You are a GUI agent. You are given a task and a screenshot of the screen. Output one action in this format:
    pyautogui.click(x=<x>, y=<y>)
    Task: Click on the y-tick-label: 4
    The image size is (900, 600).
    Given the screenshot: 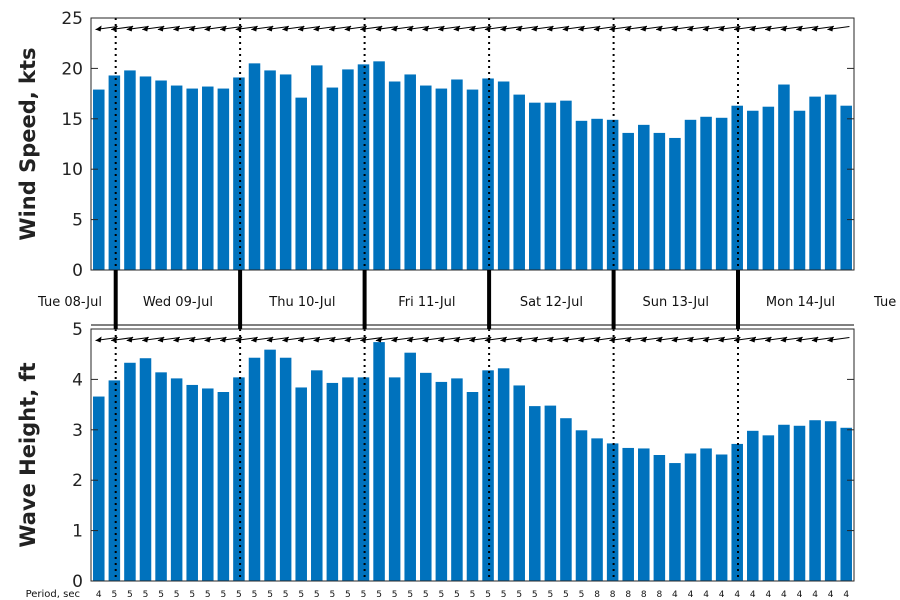 What is the action you would take?
    pyautogui.click(x=77, y=380)
    